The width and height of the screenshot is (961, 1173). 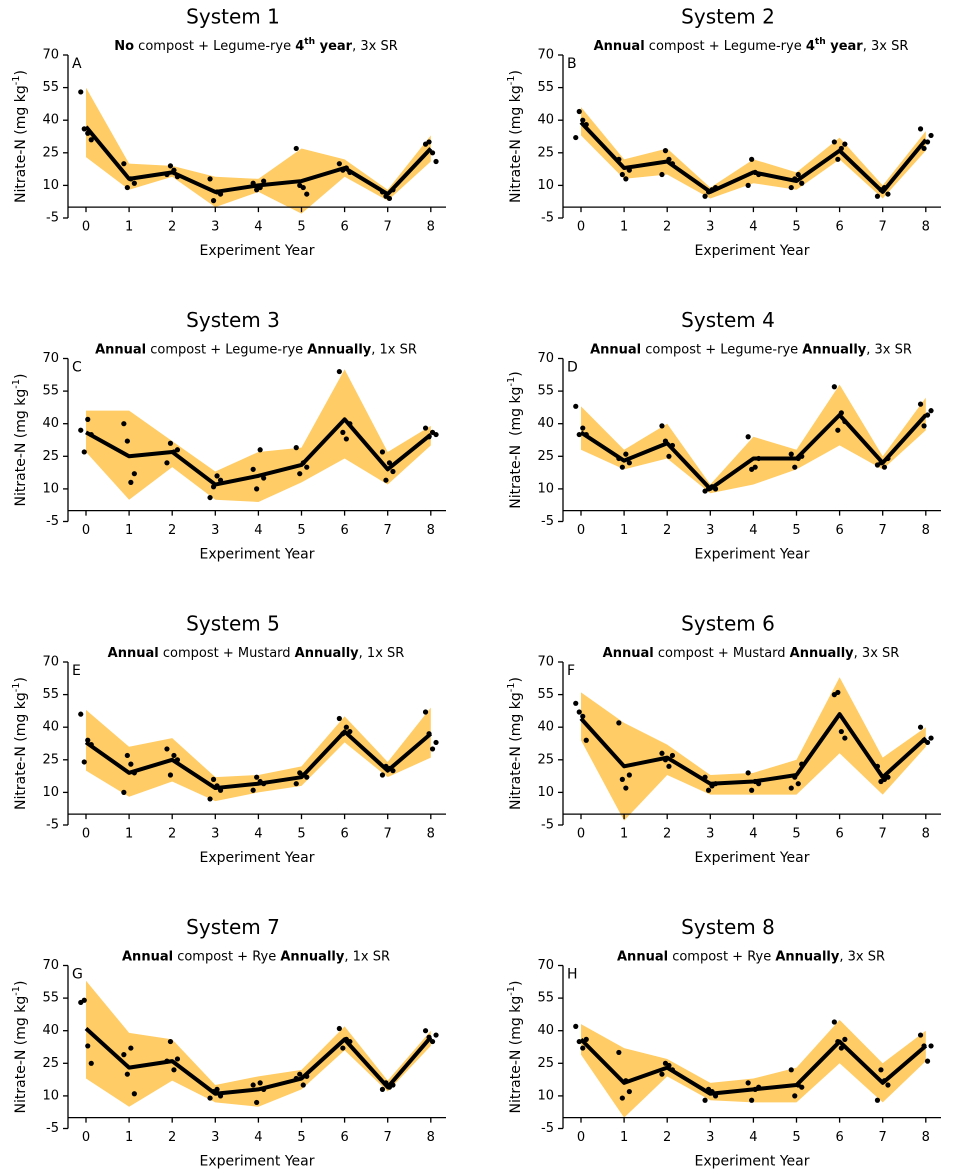 I want to click on y-tick-label: 40, so click(x=545, y=1030).